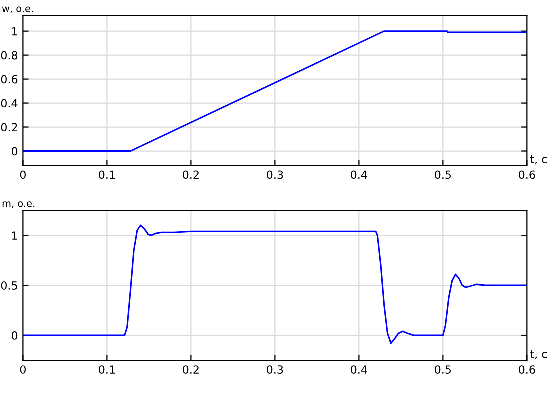 Image resolution: width=552 pixels, height=394 pixels. What do you see at coordinates (9, 103) in the screenshot?
I see `y-tick-label: 0.4` at bounding box center [9, 103].